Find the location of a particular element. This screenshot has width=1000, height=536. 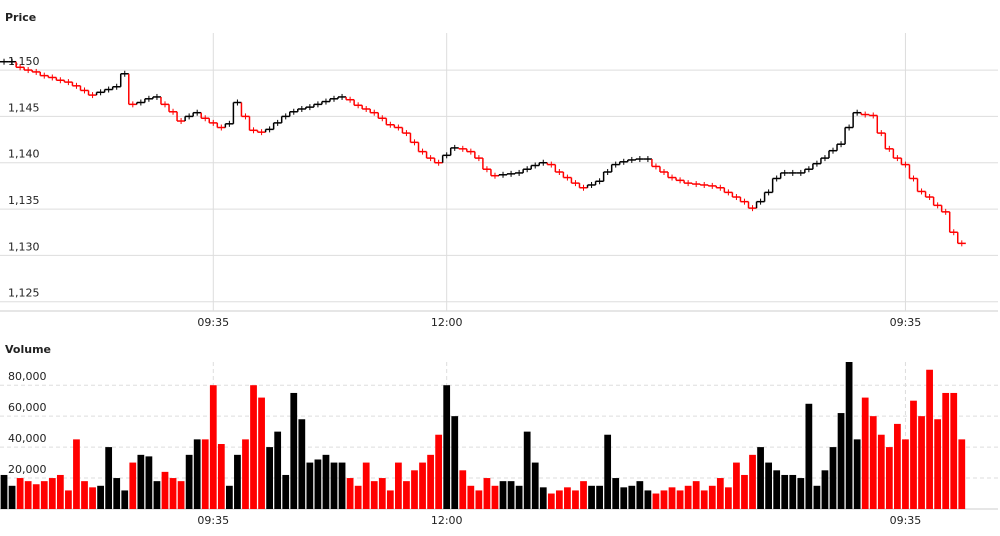

y-tick-label: 60,000 is located at coordinates (27, 407).